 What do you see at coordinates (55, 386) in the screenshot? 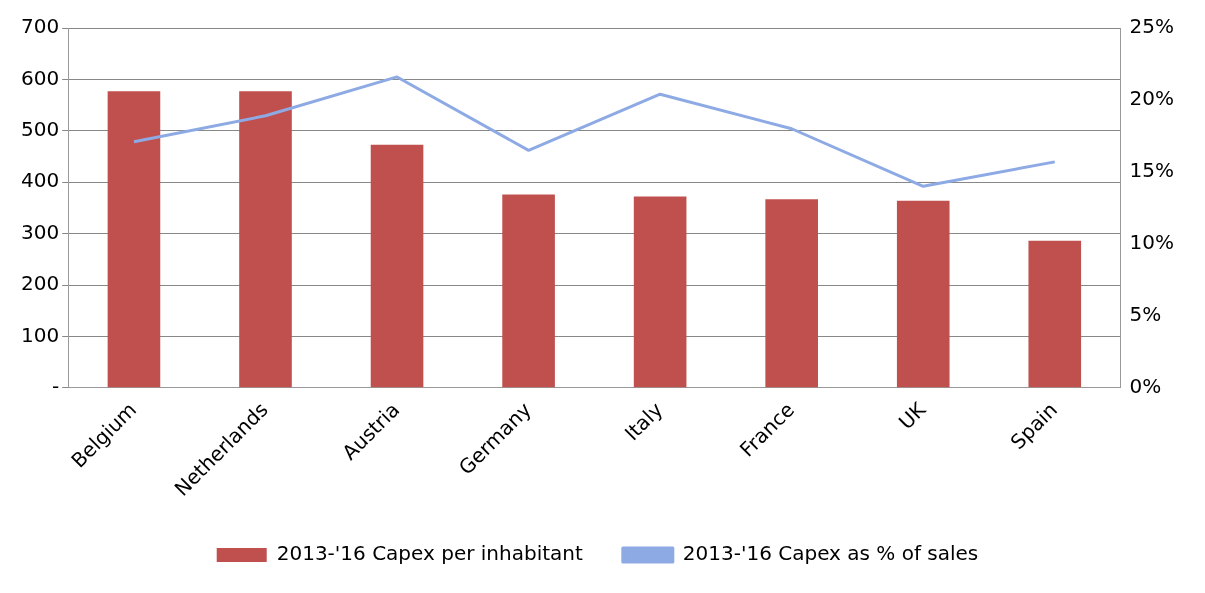
I see `y-tick-label: -` at bounding box center [55, 386].